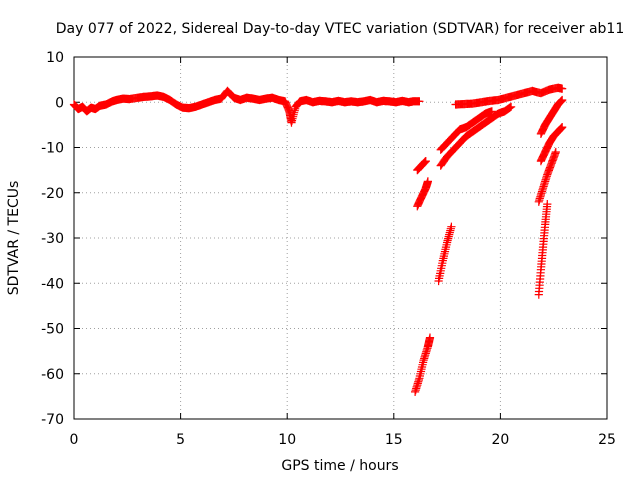  Describe the element at coordinates (343, 440) in the screenshot. I see `x-tick-labels: 0 5 10 15 20 25` at that location.